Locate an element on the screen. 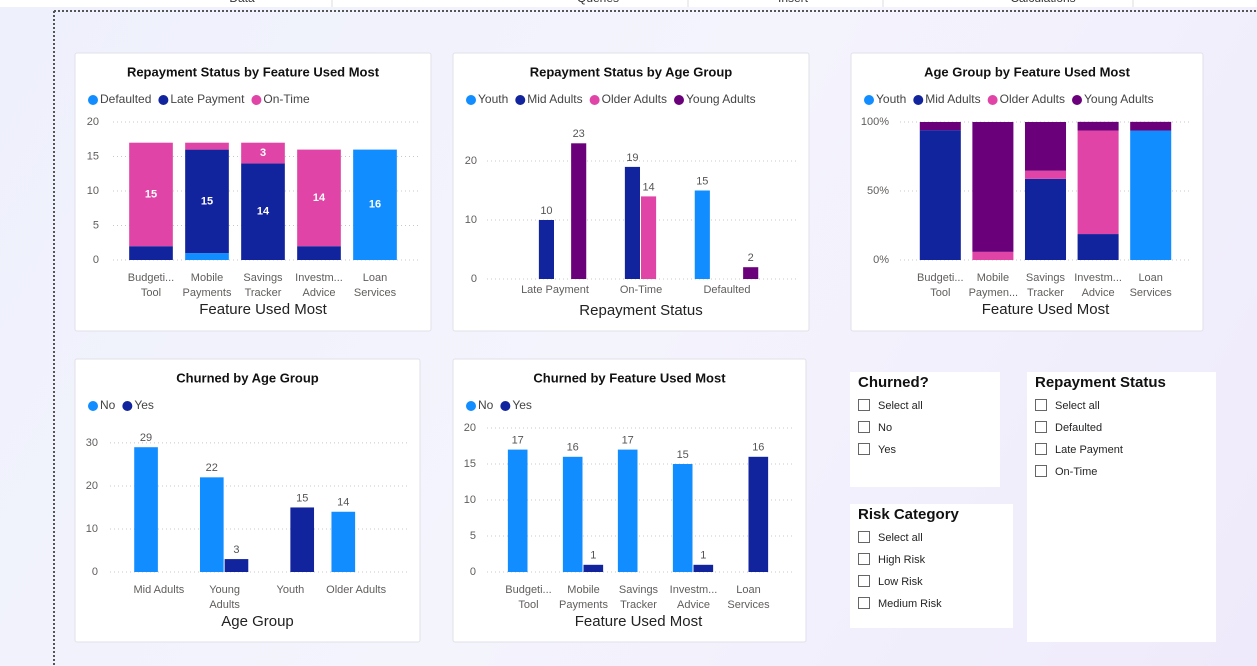 The image size is (1257, 666). ribbon-tab: Calculations is located at coordinates (1042, 2).